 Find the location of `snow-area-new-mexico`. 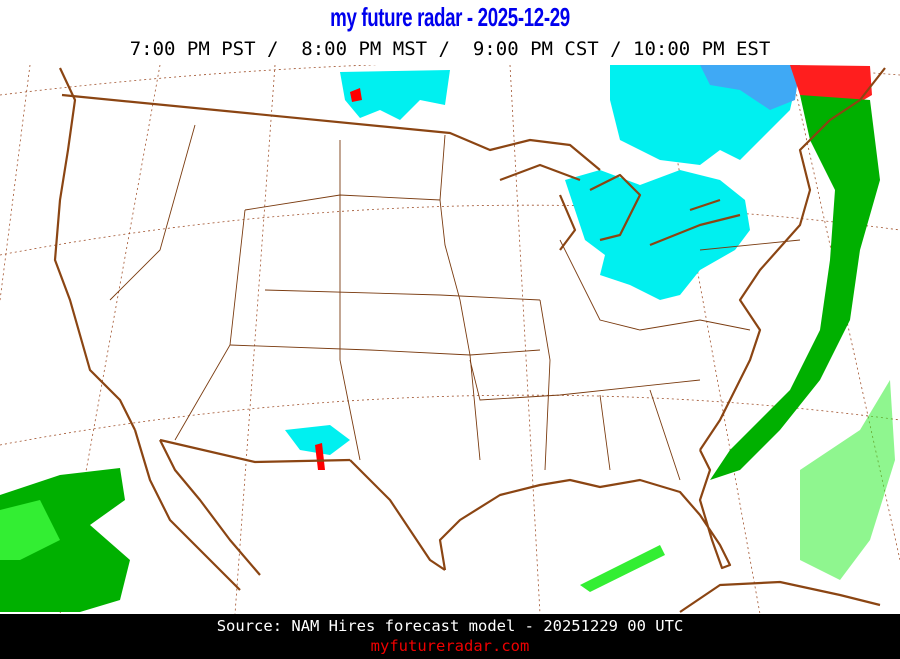

snow-area-new-mexico is located at coordinates (317, 440).